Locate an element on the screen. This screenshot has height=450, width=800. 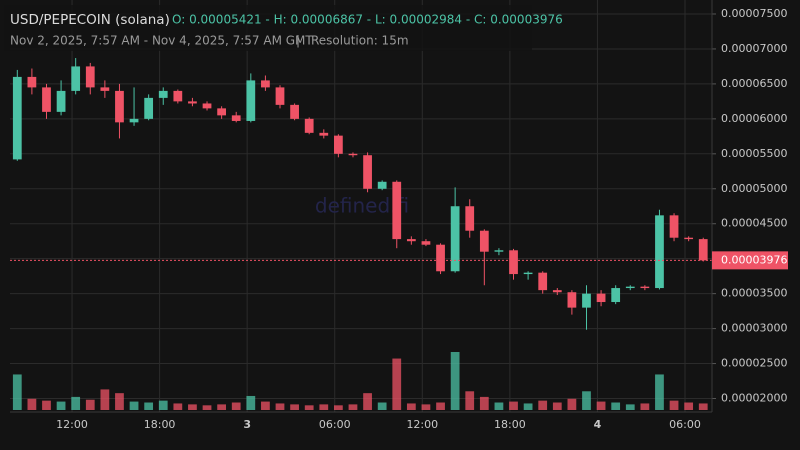
y-tick-label: 0.00003000 is located at coordinates (754, 328).